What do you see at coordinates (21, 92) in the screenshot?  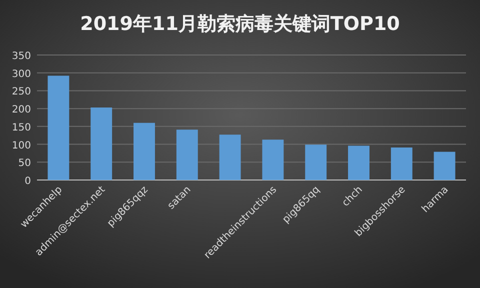 I see `y-tick-label: 250` at bounding box center [21, 92].